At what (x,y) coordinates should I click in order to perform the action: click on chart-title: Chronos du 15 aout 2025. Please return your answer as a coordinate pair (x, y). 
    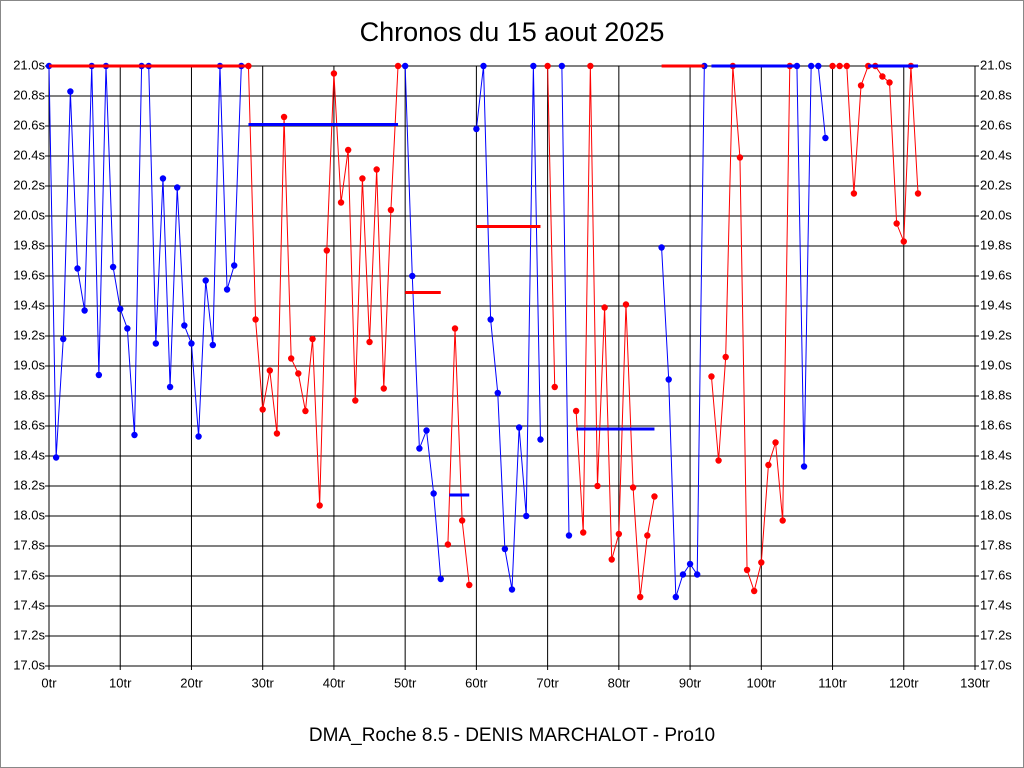
    Looking at the image, I should click on (512, 32).